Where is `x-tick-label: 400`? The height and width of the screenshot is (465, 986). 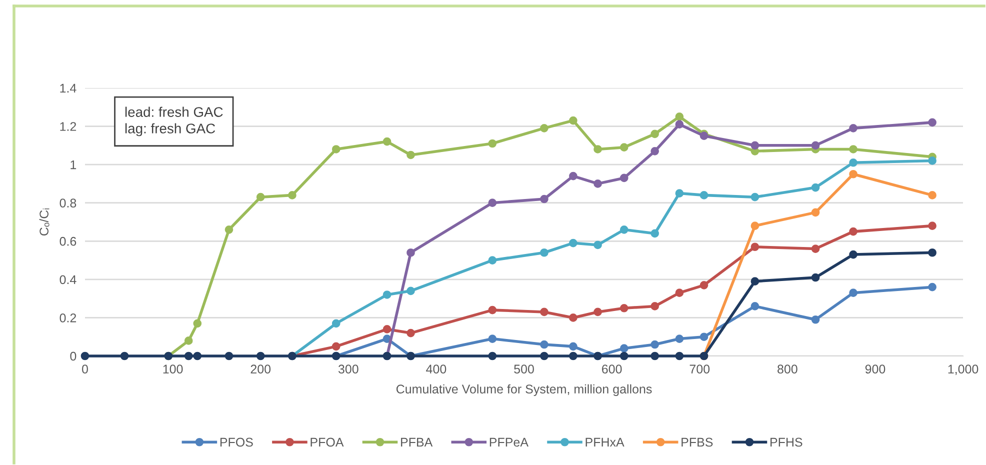
x-tick-label: 400 is located at coordinates (436, 369).